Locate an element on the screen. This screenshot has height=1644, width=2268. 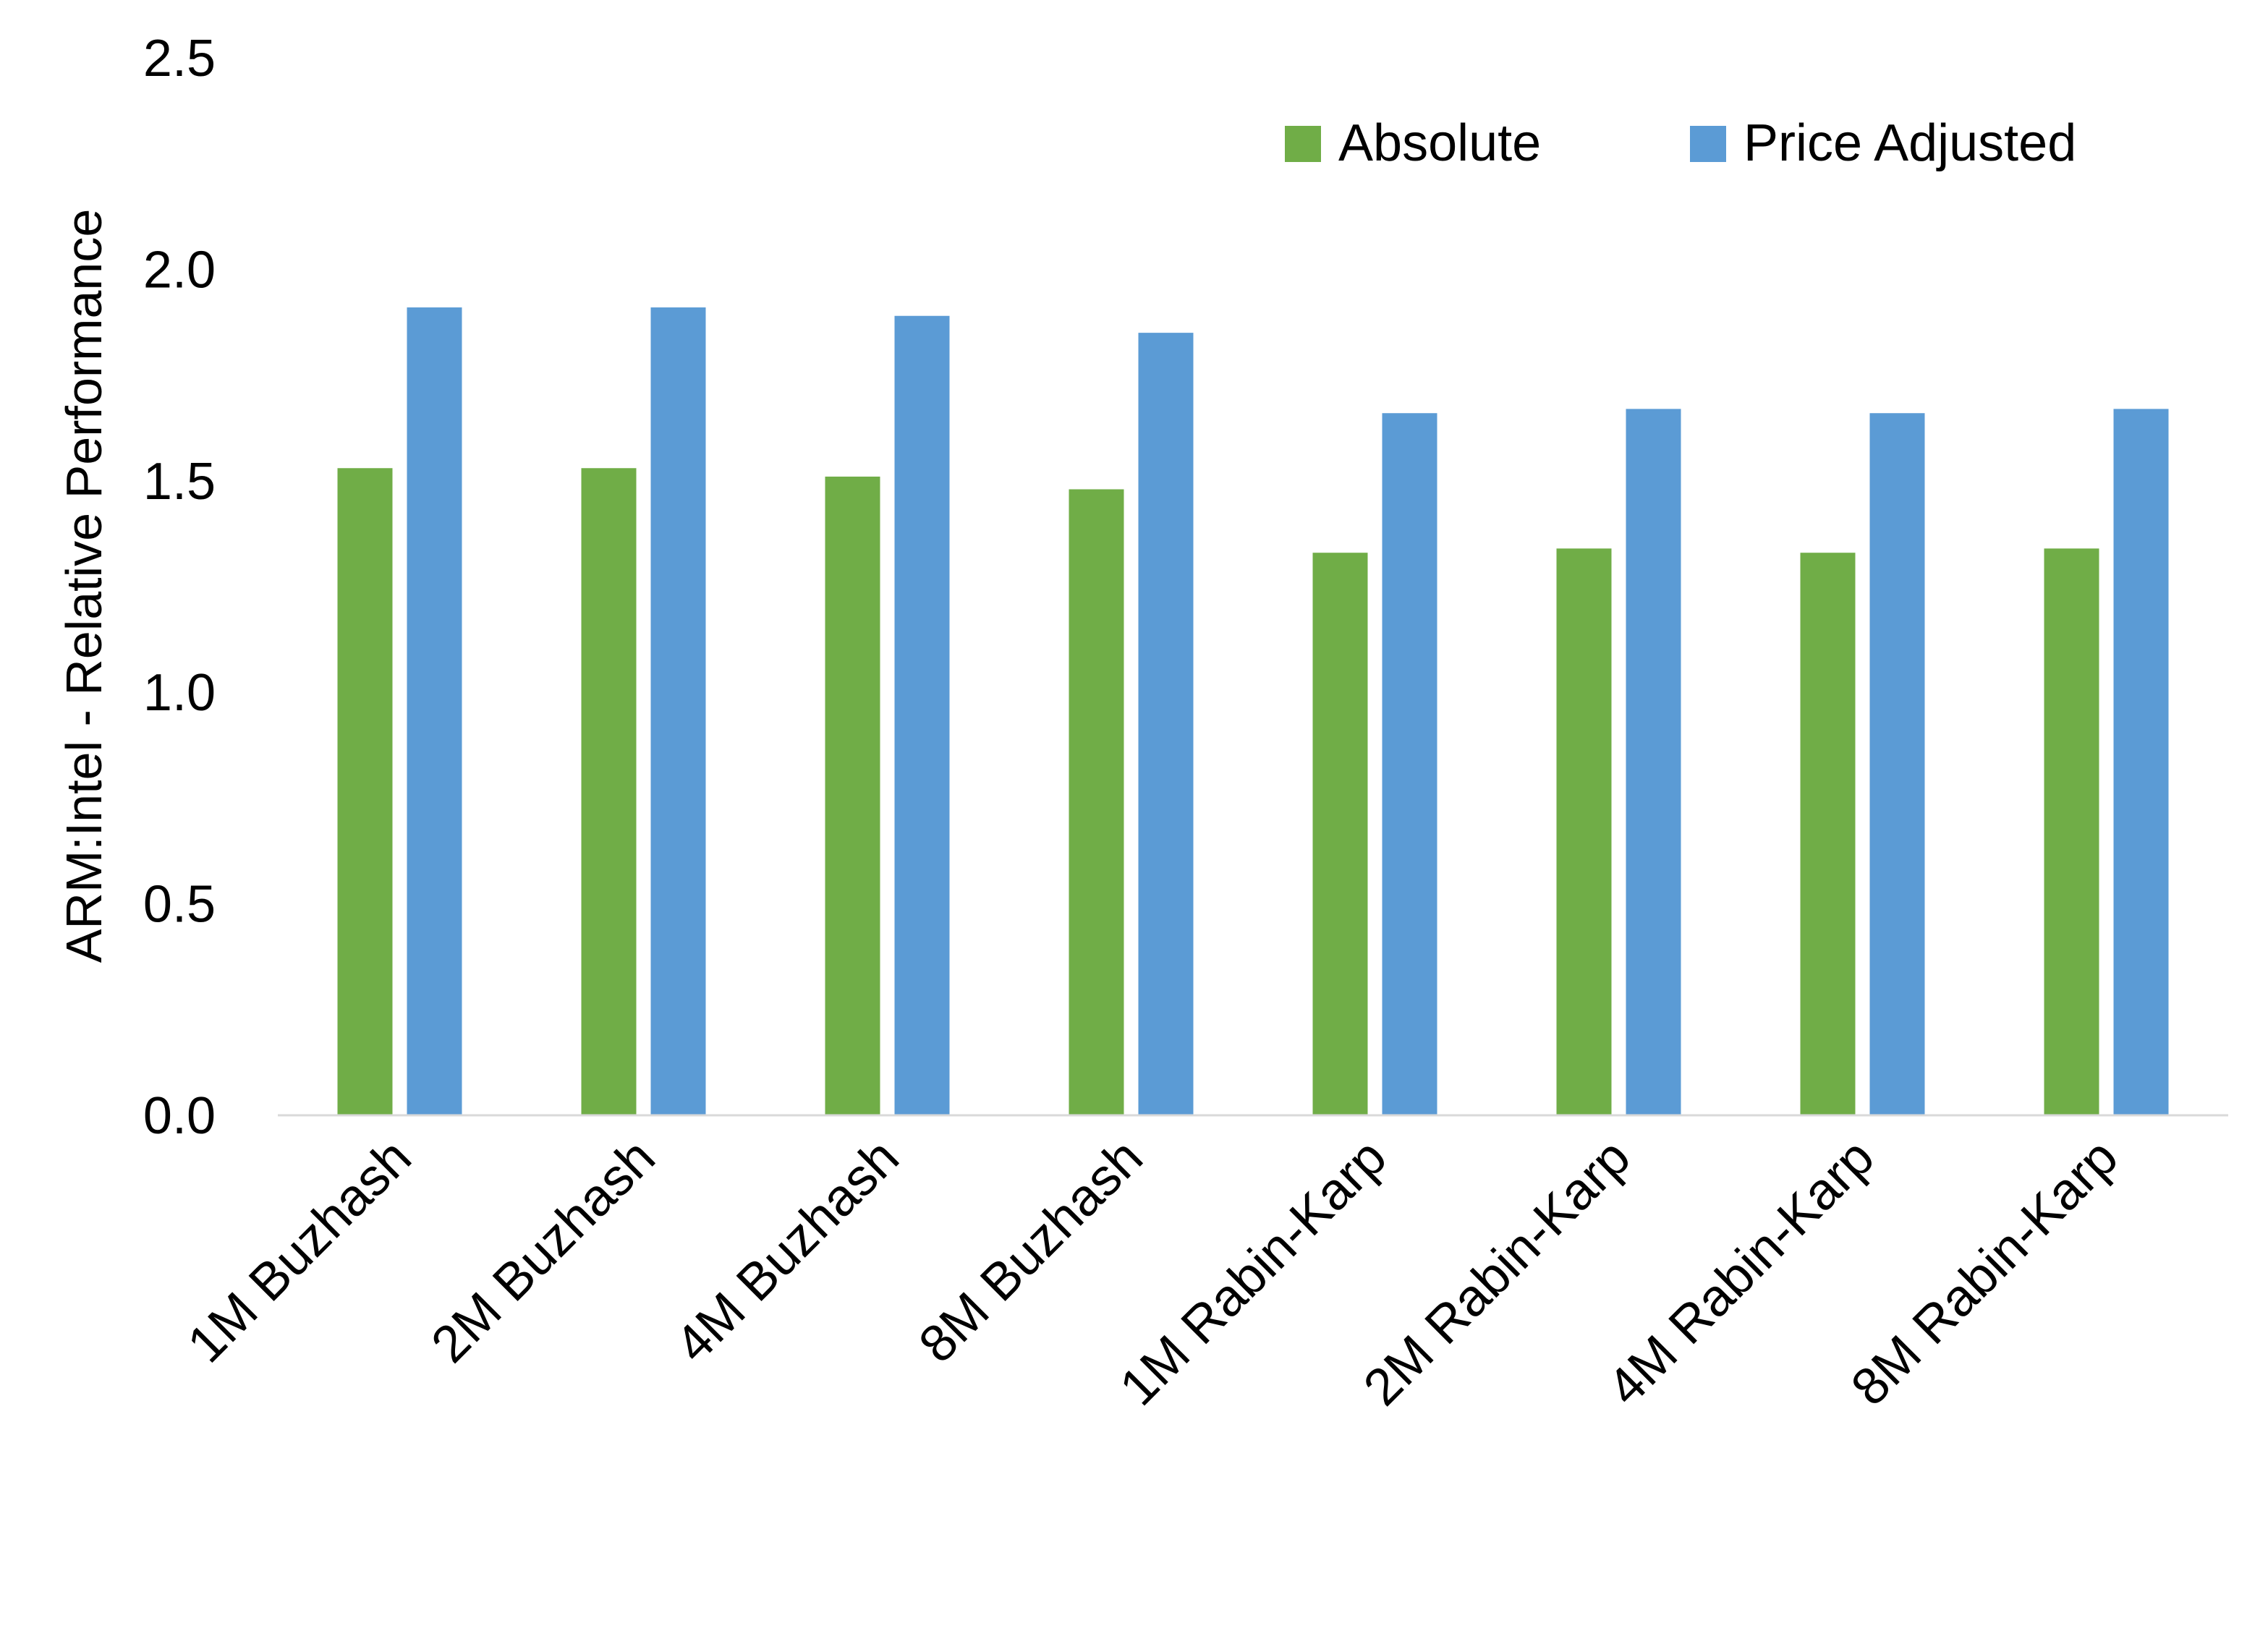
y-tick-label: 1.5 is located at coordinates (179, 482).